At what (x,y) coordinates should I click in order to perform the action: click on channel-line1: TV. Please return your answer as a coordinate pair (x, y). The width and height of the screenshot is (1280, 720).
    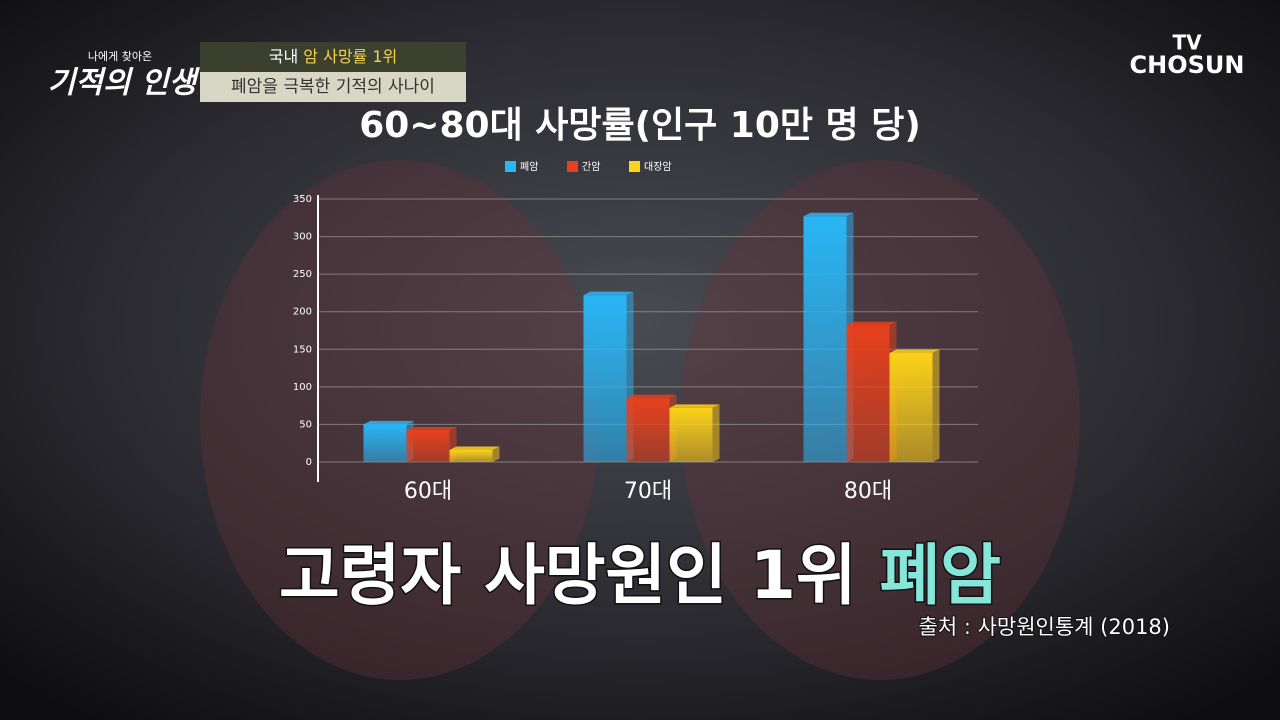
    Looking at the image, I should click on (1187, 43).